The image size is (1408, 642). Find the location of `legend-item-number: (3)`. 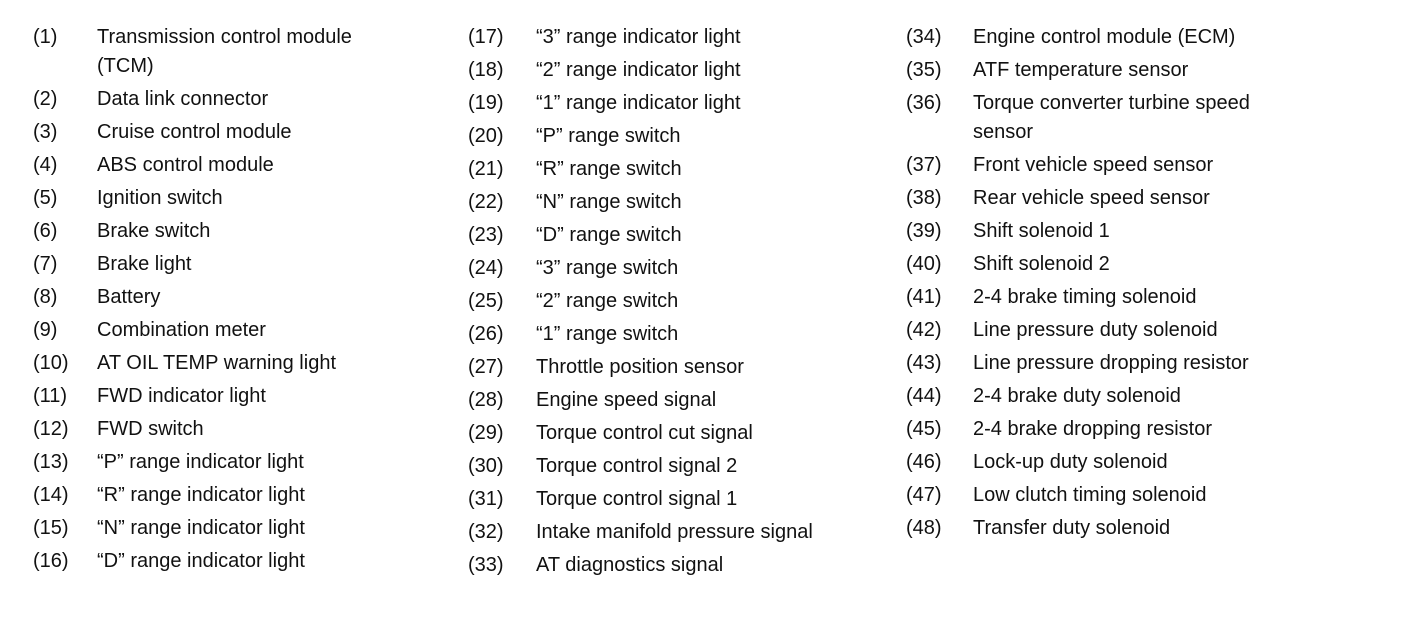

legend-item-number: (3) is located at coordinates (45, 132).